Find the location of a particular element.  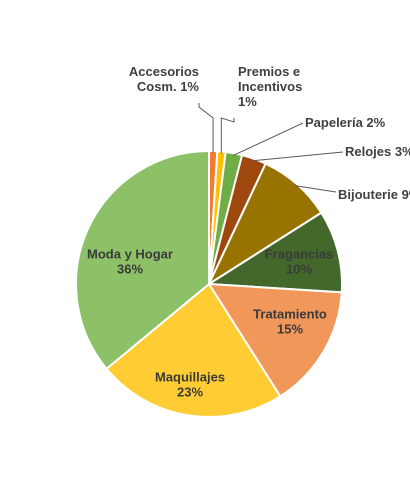

pie-slice-maquillajes is located at coordinates (193, 350).